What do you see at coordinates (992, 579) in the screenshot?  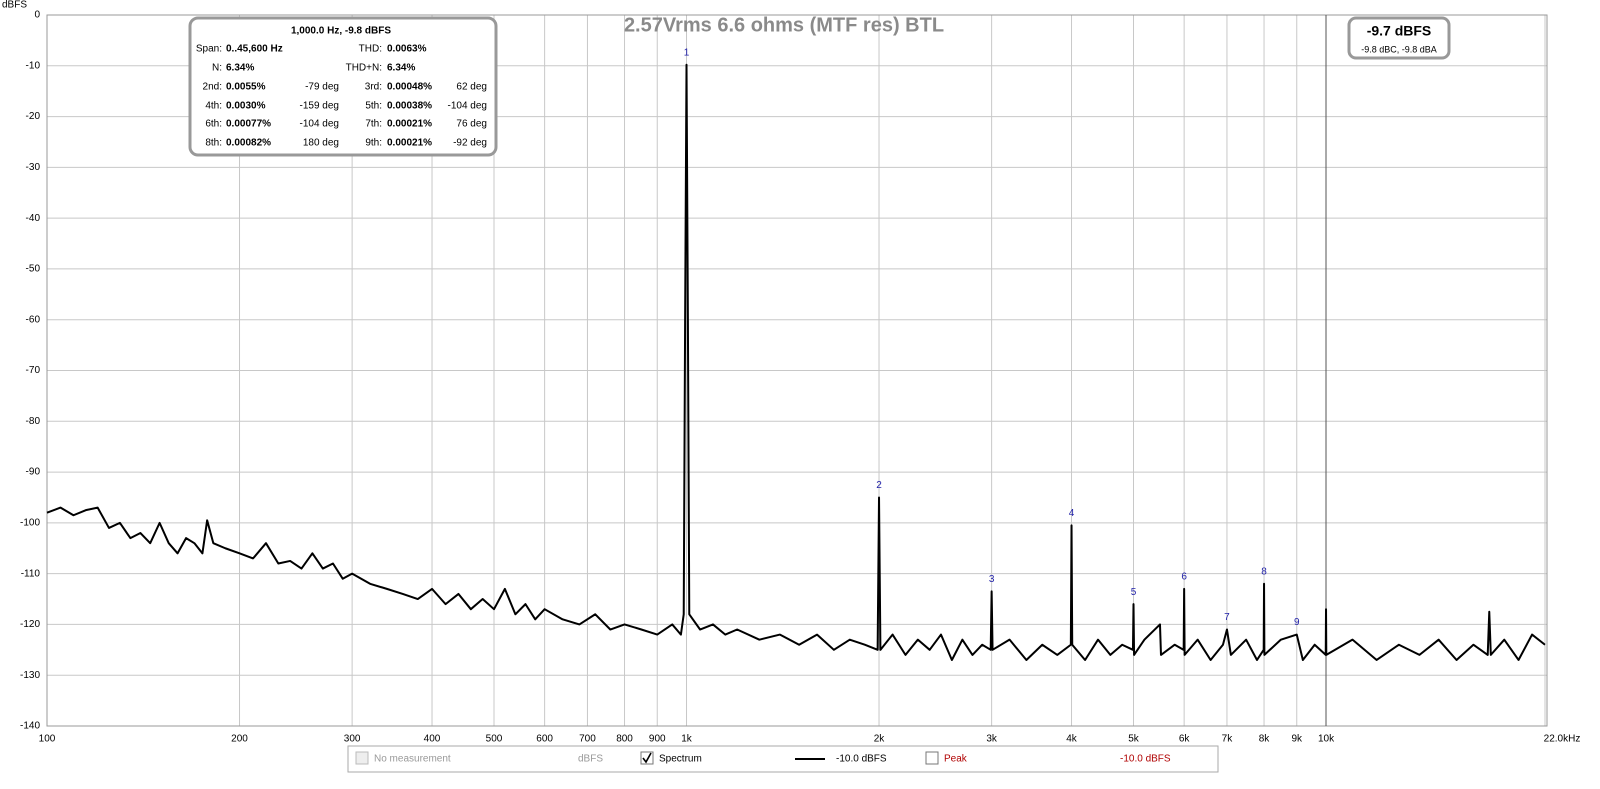 I see `harmonic-marker: 3` at bounding box center [992, 579].